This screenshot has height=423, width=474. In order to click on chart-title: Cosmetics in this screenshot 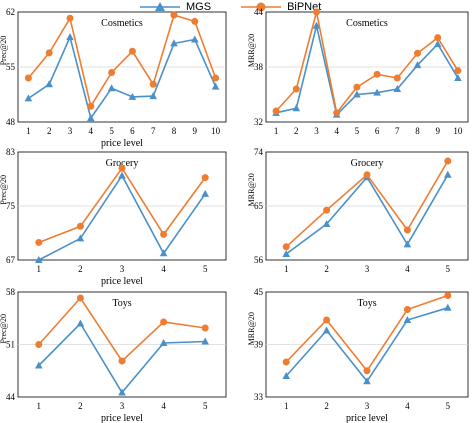, I will do `click(367, 23)`.